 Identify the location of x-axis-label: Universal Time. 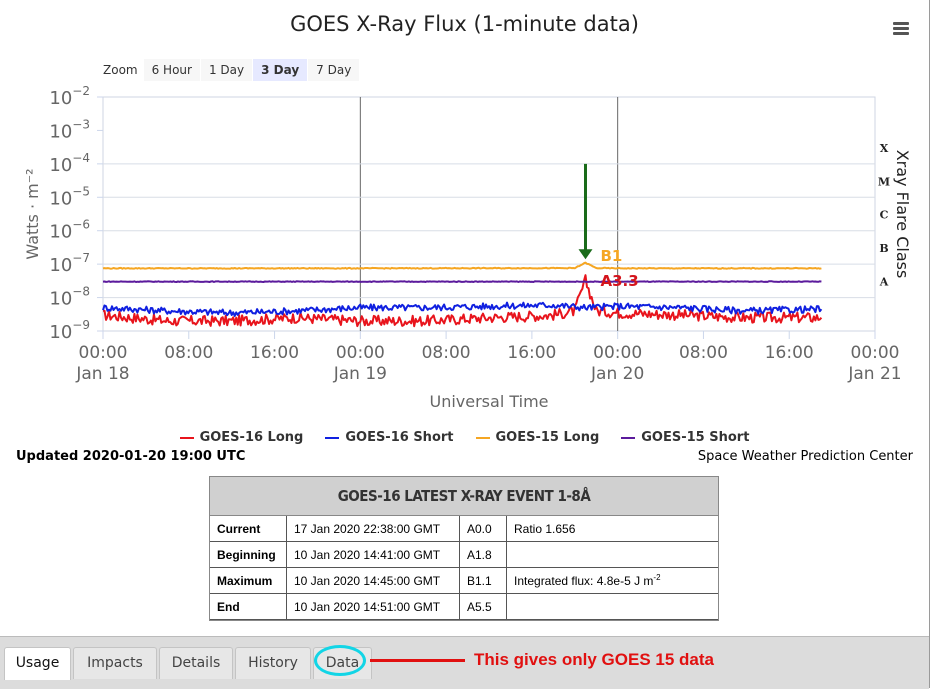
(488, 401).